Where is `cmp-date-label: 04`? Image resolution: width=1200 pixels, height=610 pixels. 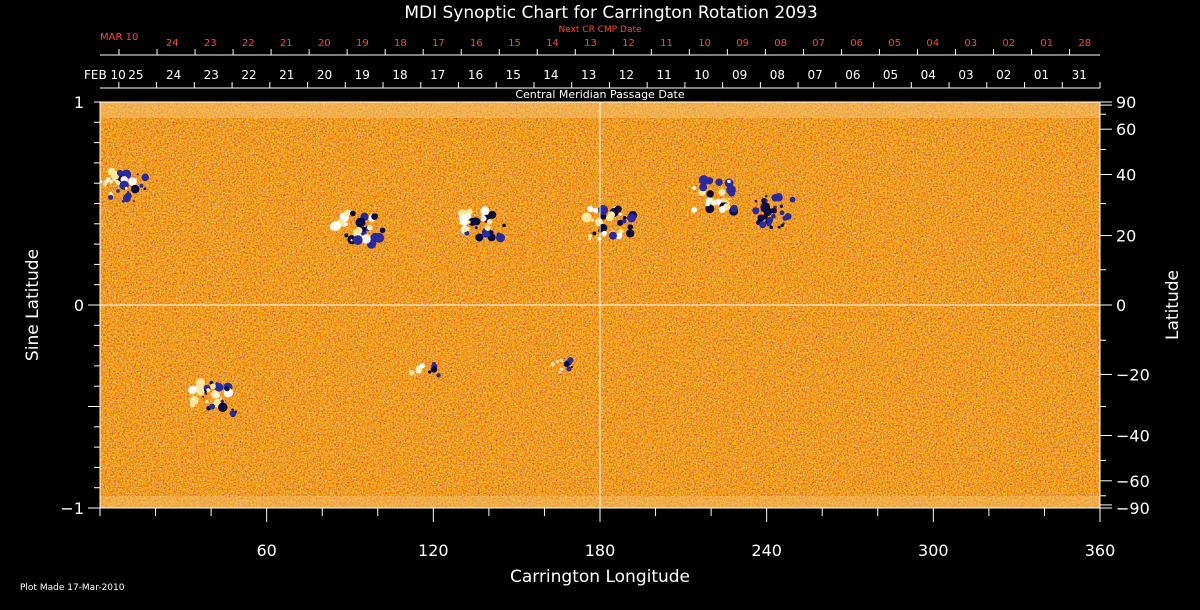
cmp-date-label: 04 is located at coordinates (928, 75).